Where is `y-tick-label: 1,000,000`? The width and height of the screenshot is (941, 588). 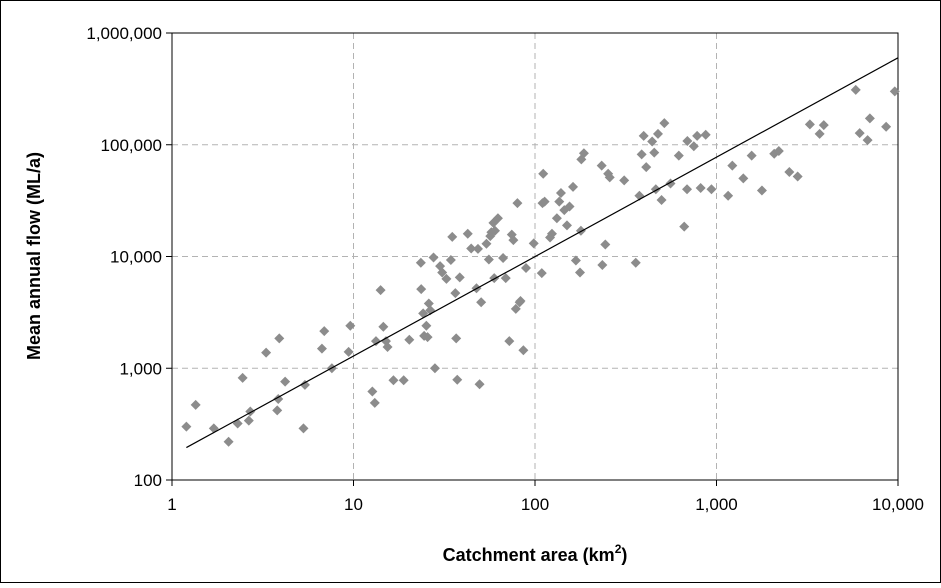
y-tick-label: 1,000,000 is located at coordinates (124, 33).